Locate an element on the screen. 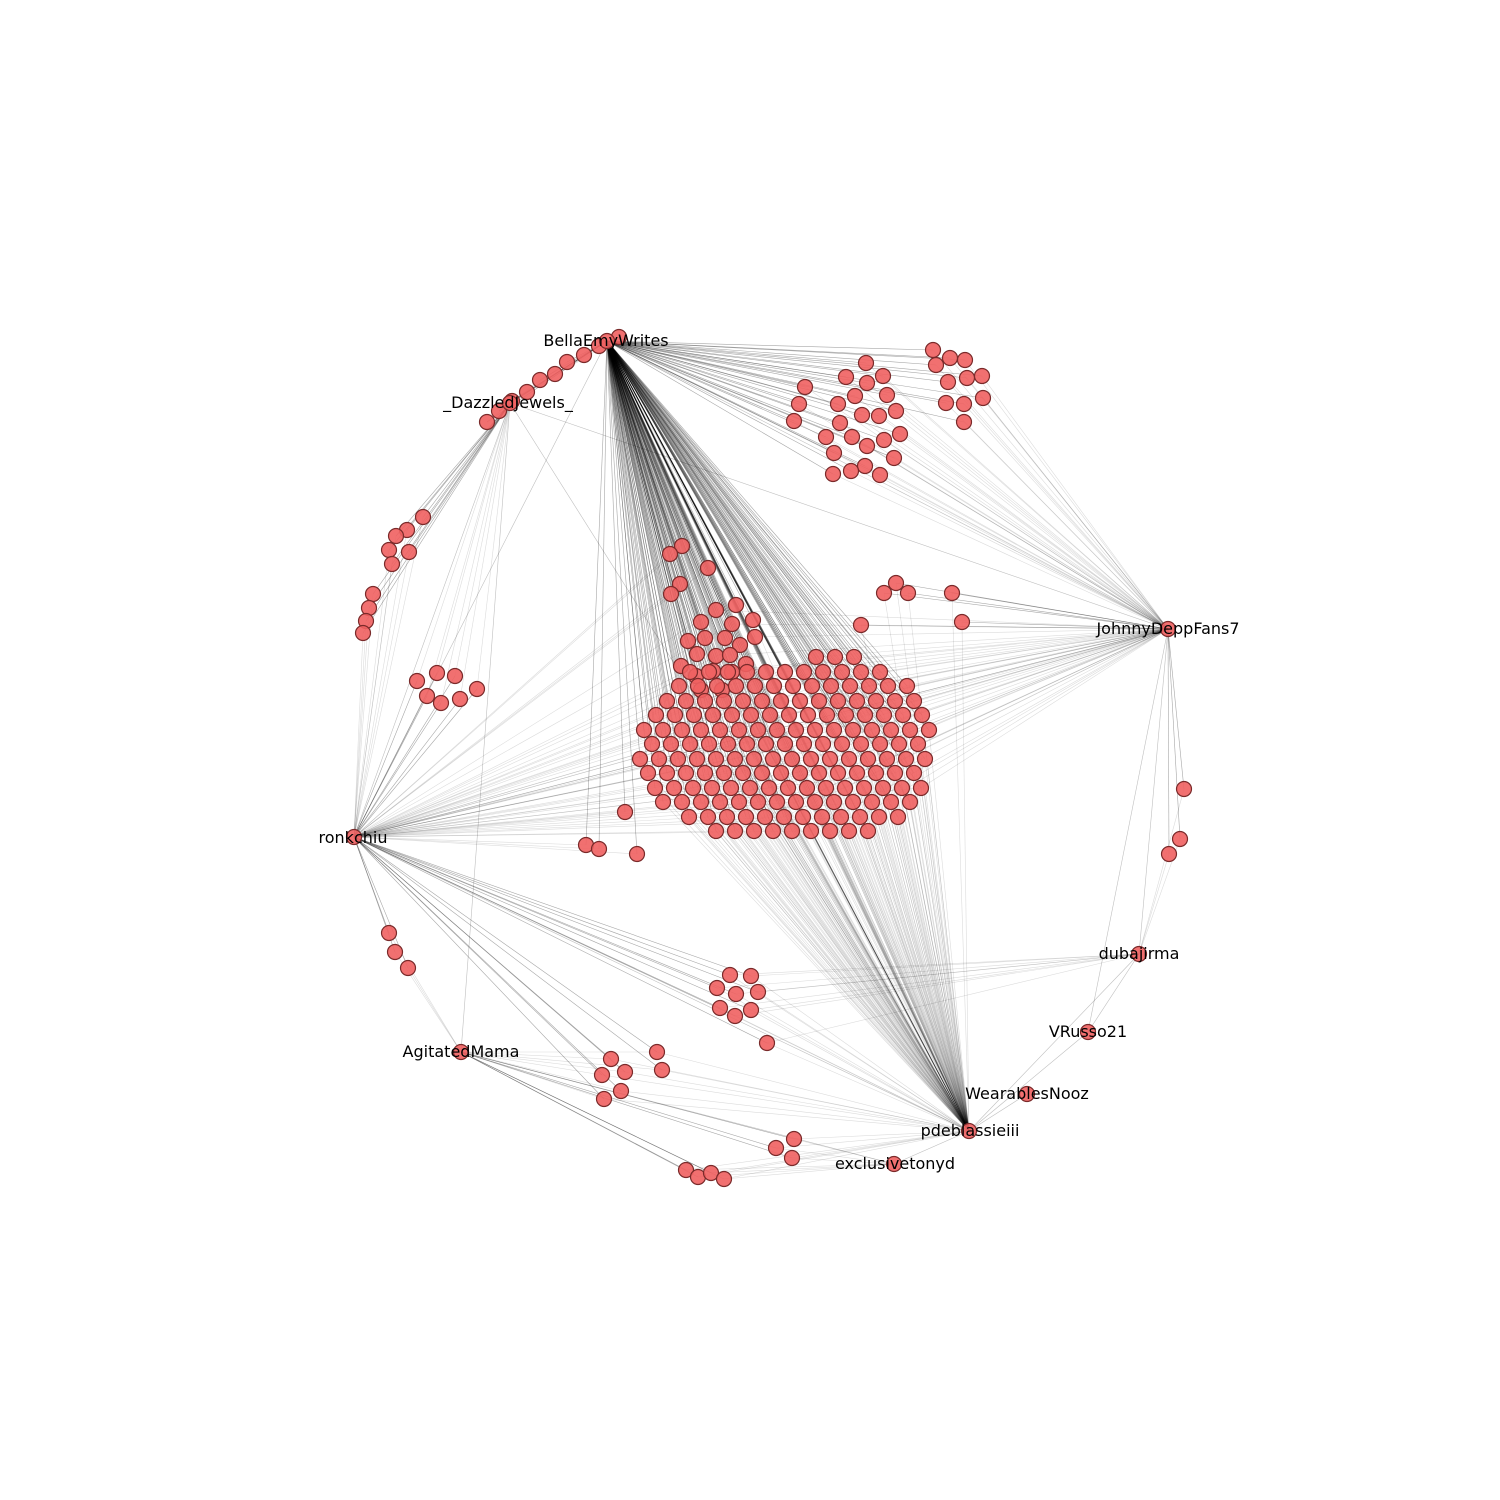 The image size is (1500, 1500). hub-node-wearablesnooz is located at coordinates (1027, 1094).